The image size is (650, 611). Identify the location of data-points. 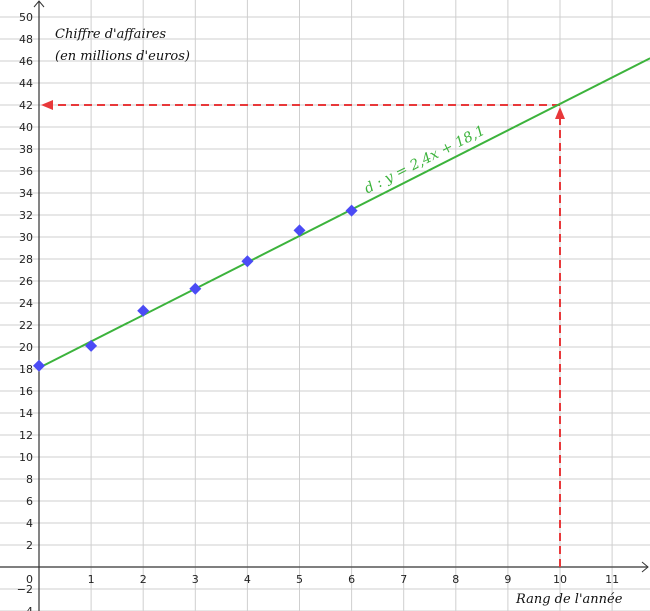
(195, 288).